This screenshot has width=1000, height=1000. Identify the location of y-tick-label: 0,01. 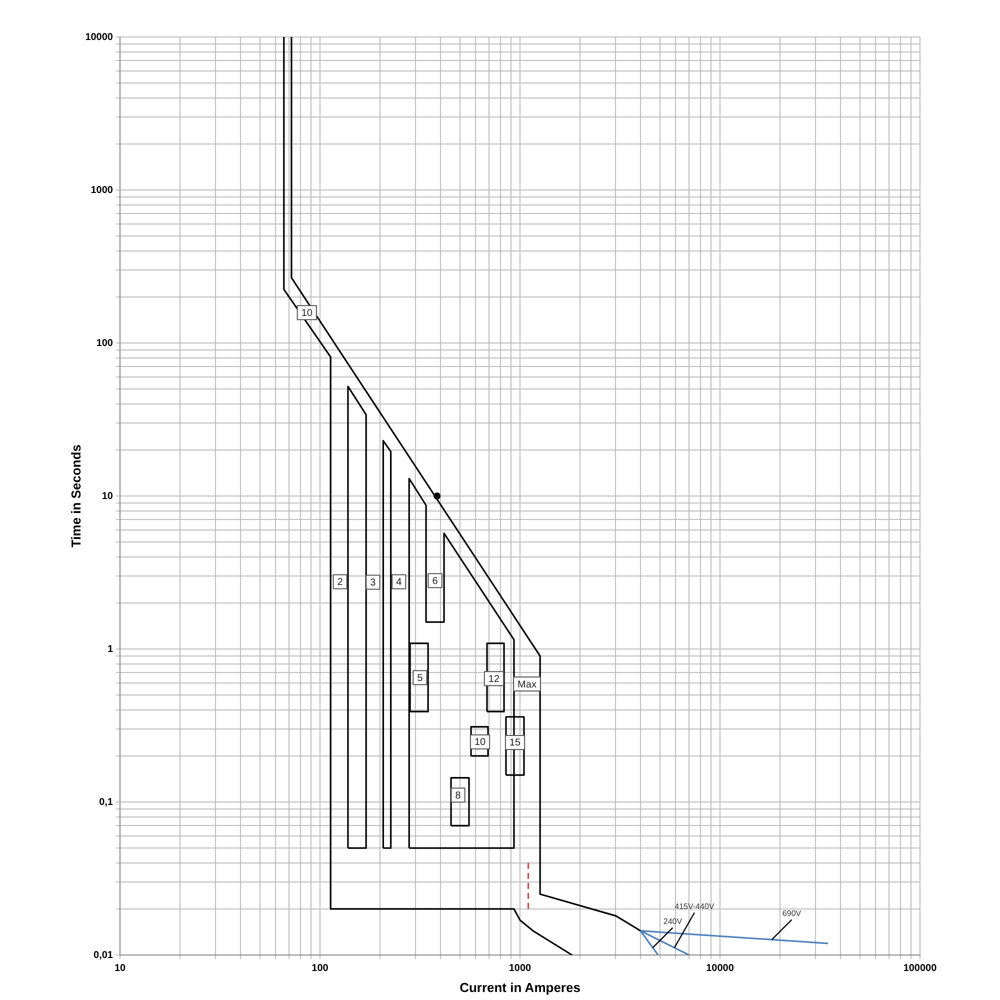
(104, 955).